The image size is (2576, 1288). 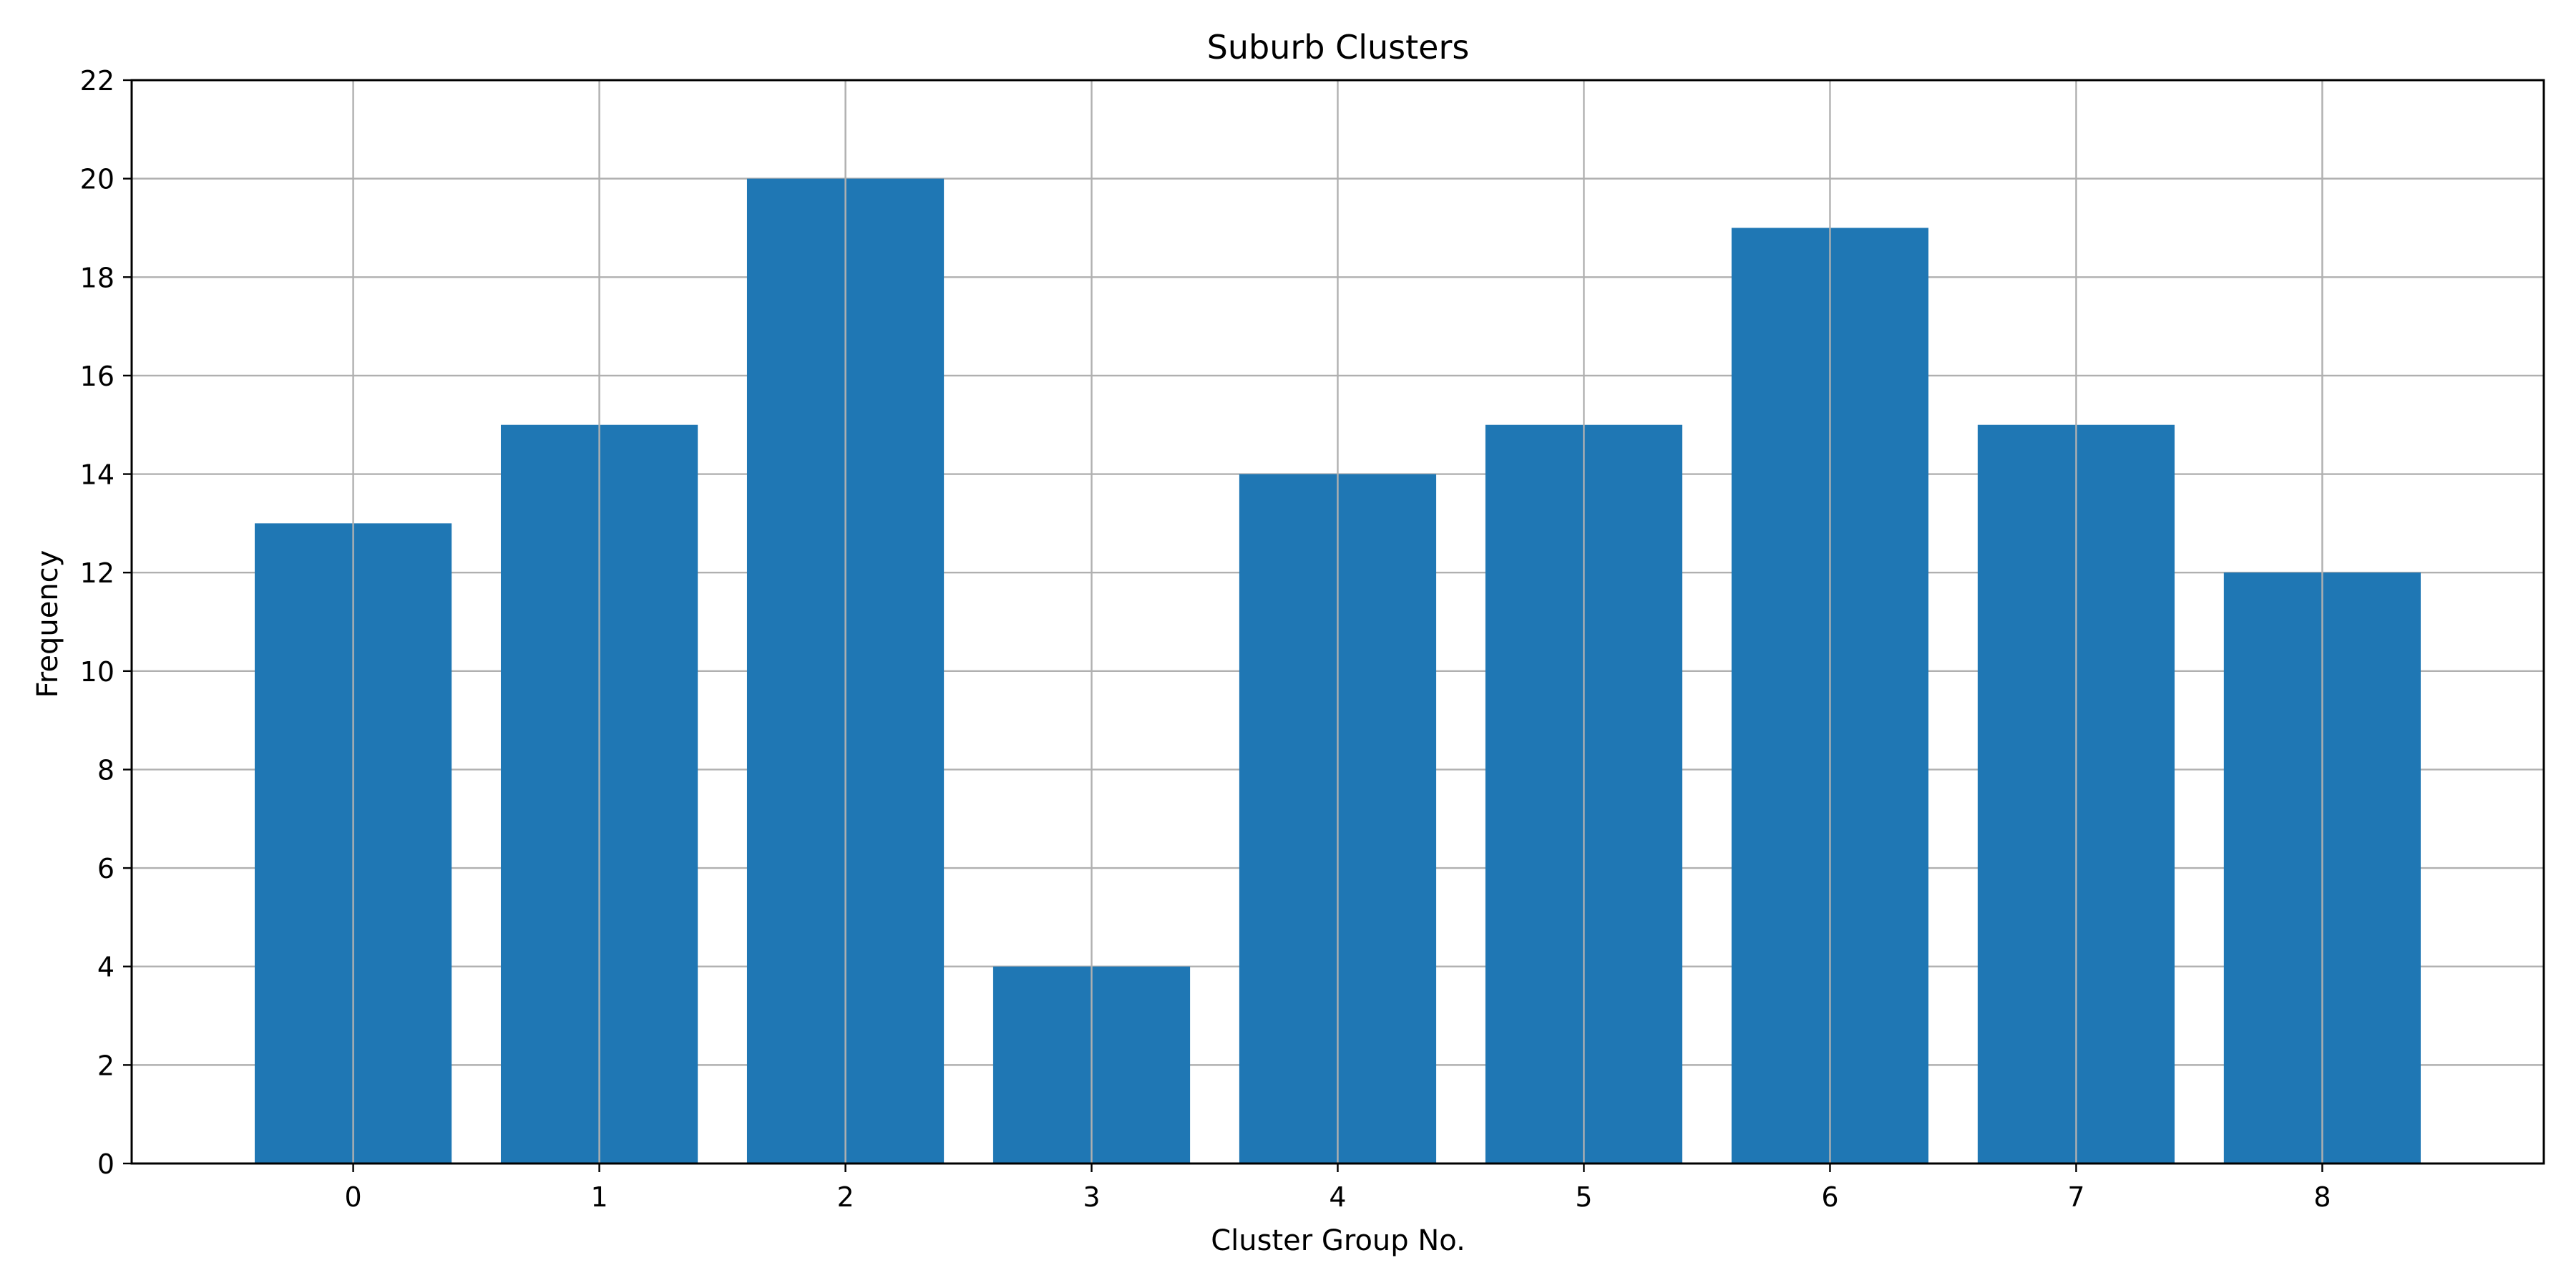 I want to click on x-tick-label: 7, so click(x=2075, y=1197).